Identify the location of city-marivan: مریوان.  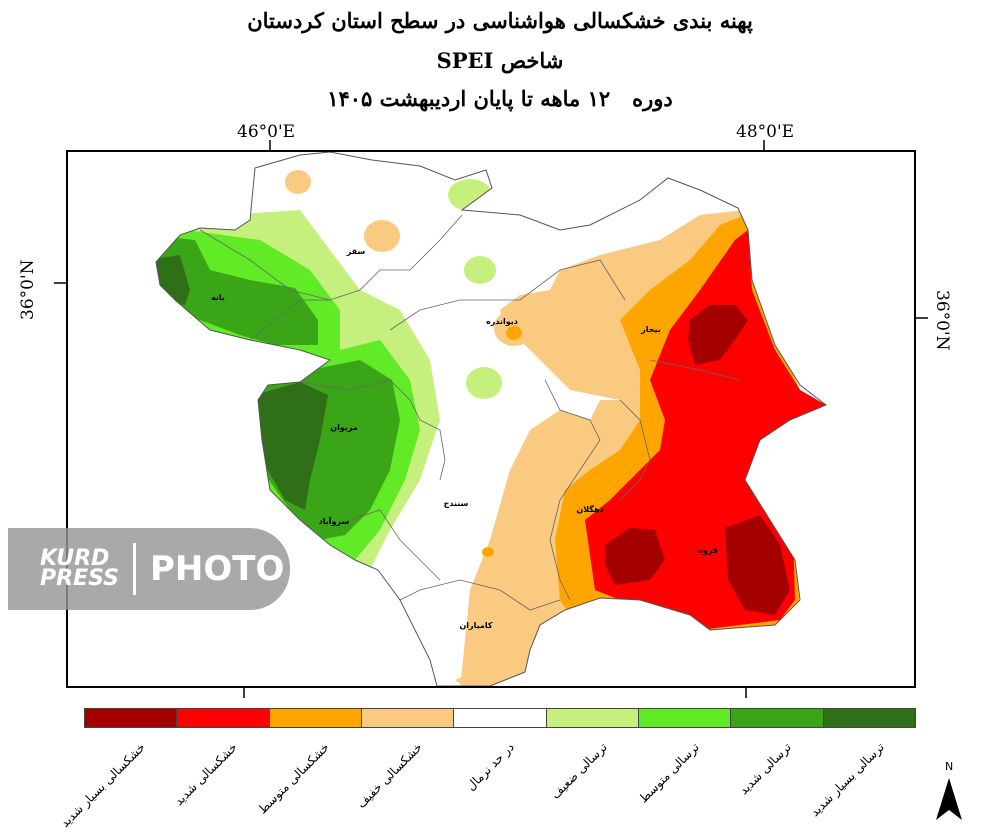
(344, 427).